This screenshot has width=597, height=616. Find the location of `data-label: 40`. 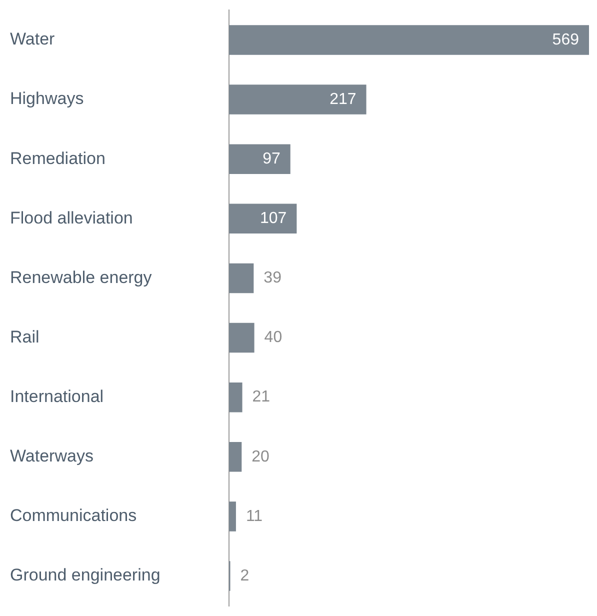

data-label: 40 is located at coordinates (273, 337).